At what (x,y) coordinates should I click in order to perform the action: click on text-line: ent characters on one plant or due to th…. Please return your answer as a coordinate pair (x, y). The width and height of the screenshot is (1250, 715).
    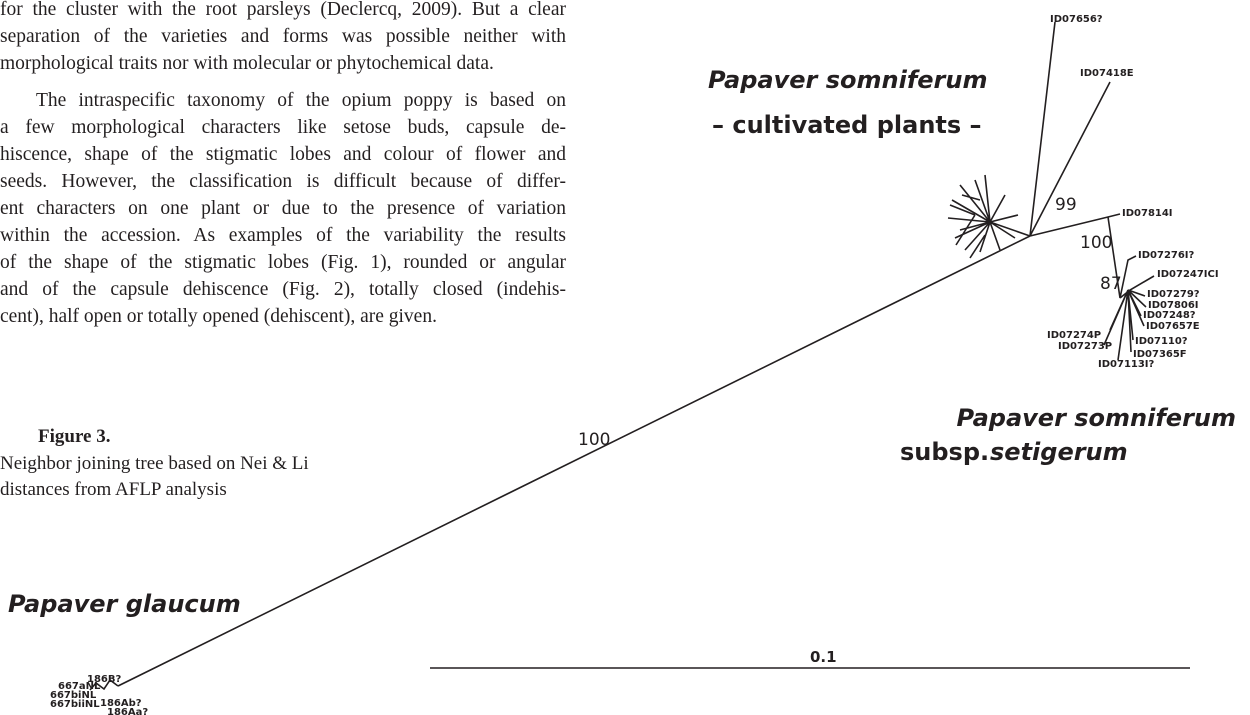
    Looking at the image, I should click on (283, 208).